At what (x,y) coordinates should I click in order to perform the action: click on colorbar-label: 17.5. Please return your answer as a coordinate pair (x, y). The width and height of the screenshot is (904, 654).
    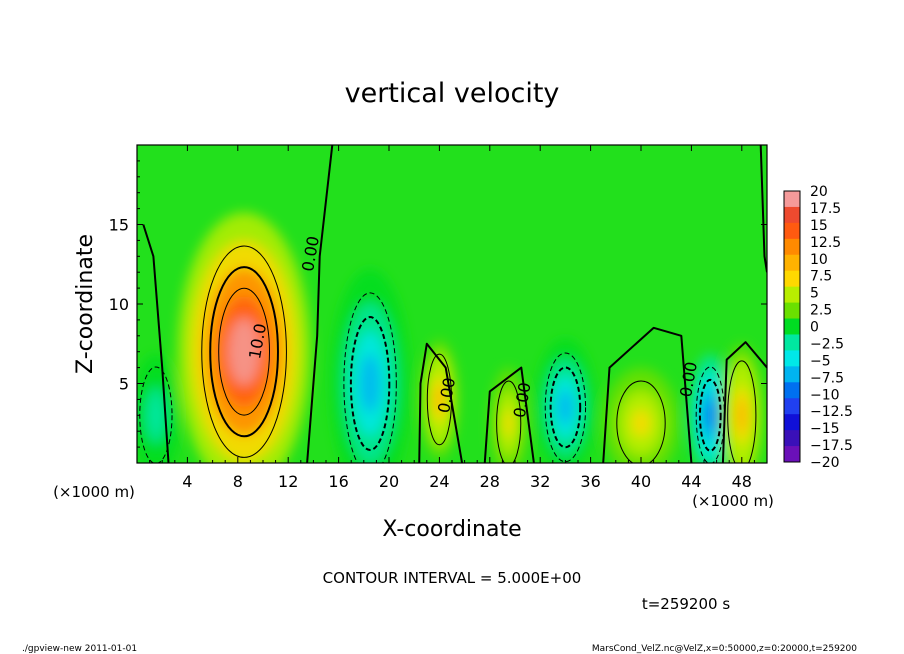
    Looking at the image, I should click on (825, 209).